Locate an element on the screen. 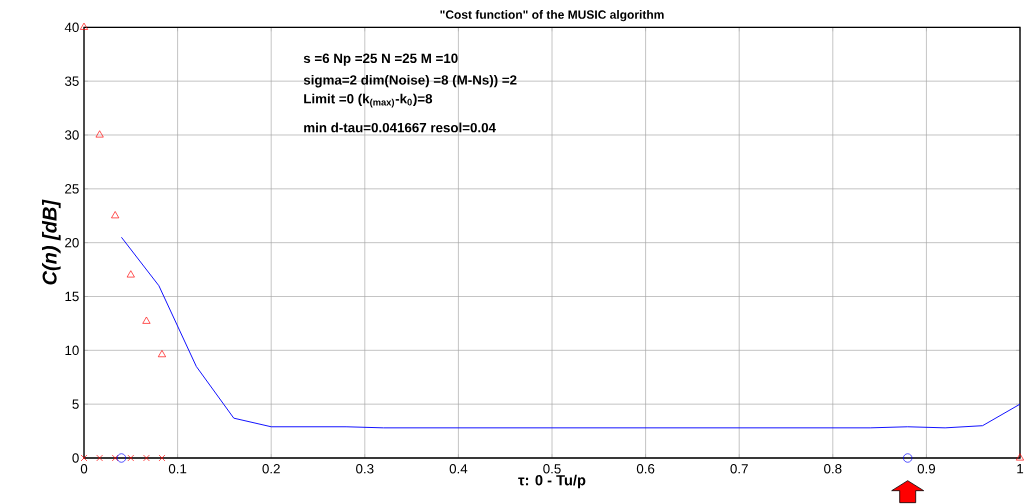  annotation: s =6 Np =25 N =25 M =10 is located at coordinates (380, 59).